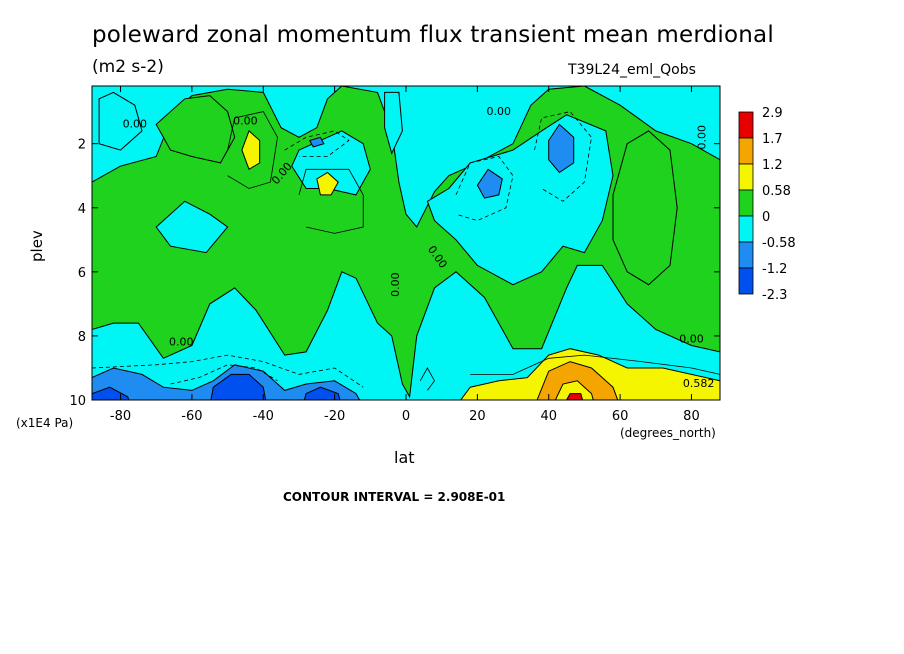 This screenshot has height=654, width=904. What do you see at coordinates (120, 416) in the screenshot?
I see `x-tick-label: -80` at bounding box center [120, 416].